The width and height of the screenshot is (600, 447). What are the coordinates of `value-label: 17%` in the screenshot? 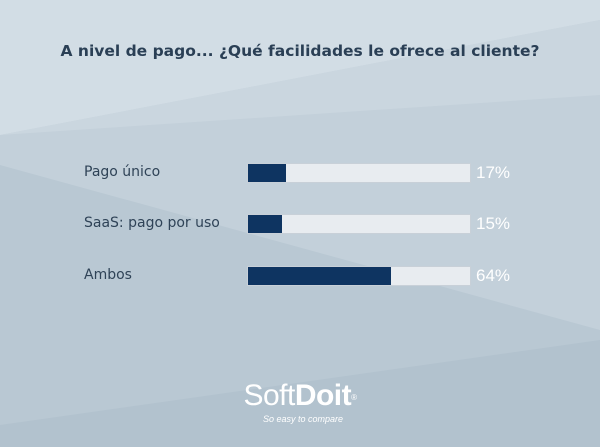 It's located at (493, 172).